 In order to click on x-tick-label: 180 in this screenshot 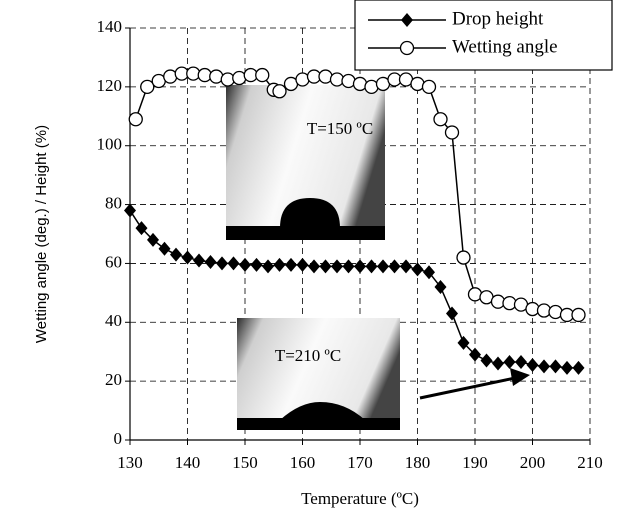, I will do `click(418, 462)`.